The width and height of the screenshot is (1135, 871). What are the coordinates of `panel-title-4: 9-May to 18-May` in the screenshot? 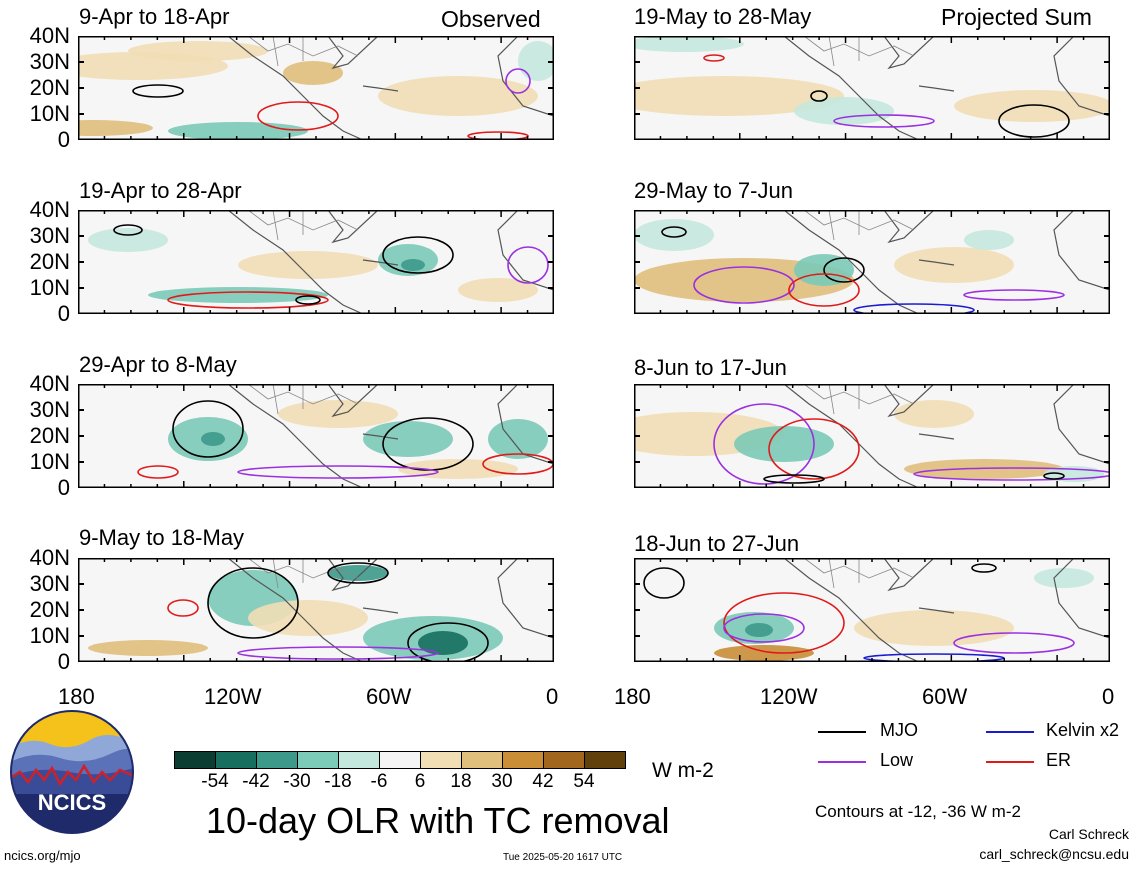 It's located at (162, 537).